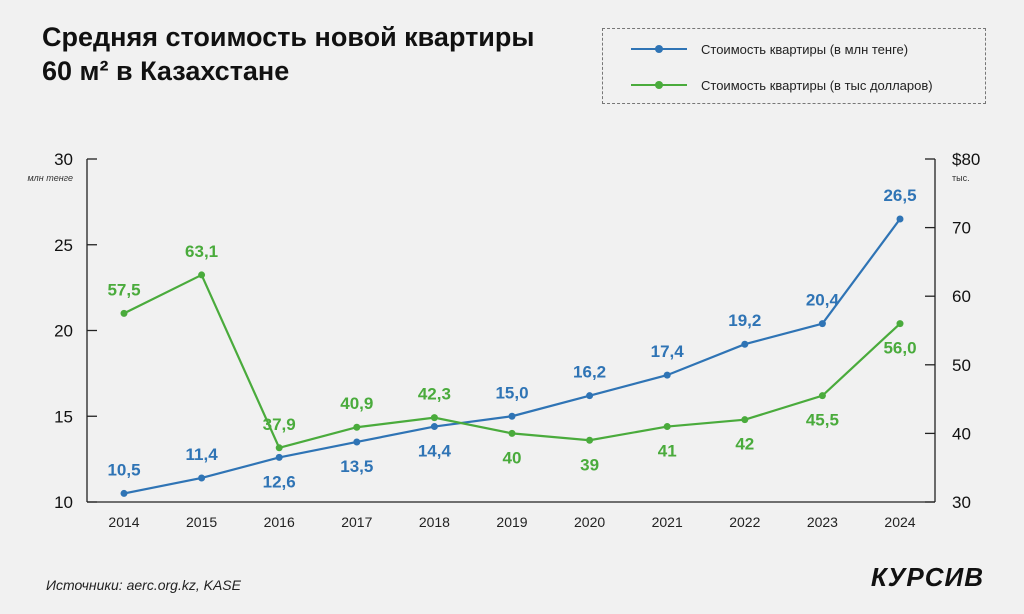  What do you see at coordinates (589, 464) in the screenshot?
I see `data-label: 39` at bounding box center [589, 464].